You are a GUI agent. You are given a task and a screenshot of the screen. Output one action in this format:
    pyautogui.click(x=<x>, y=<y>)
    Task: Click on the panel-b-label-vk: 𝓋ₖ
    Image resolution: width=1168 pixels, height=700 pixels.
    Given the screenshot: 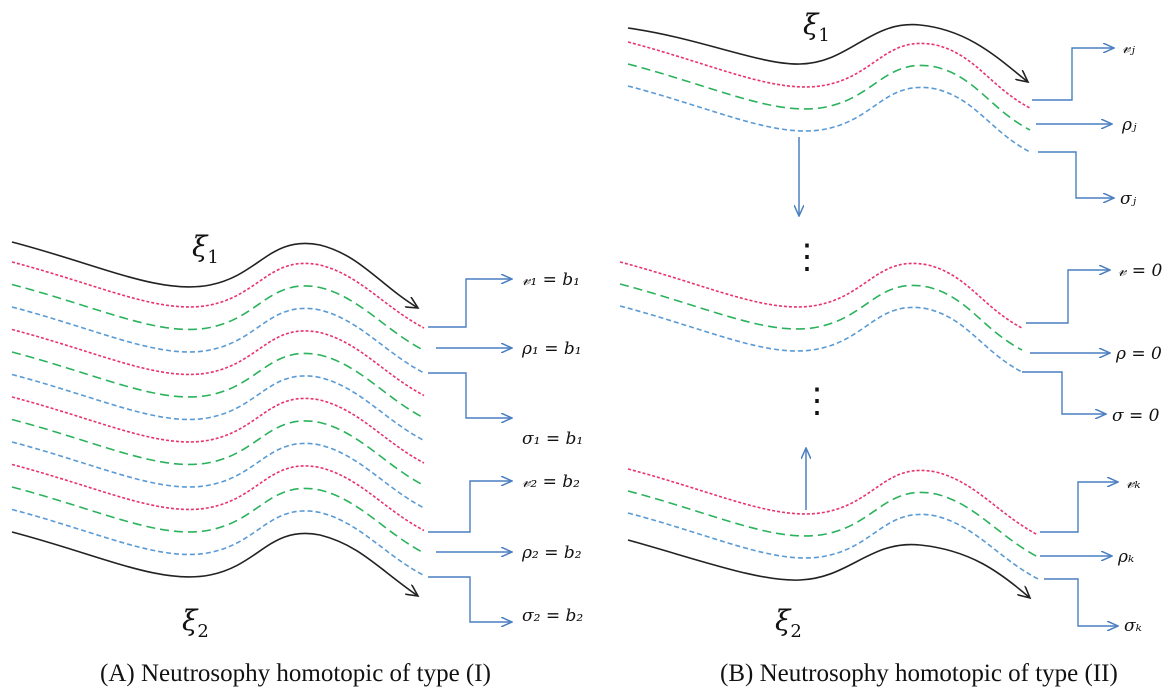 What is the action you would take?
    pyautogui.click(x=1133, y=483)
    